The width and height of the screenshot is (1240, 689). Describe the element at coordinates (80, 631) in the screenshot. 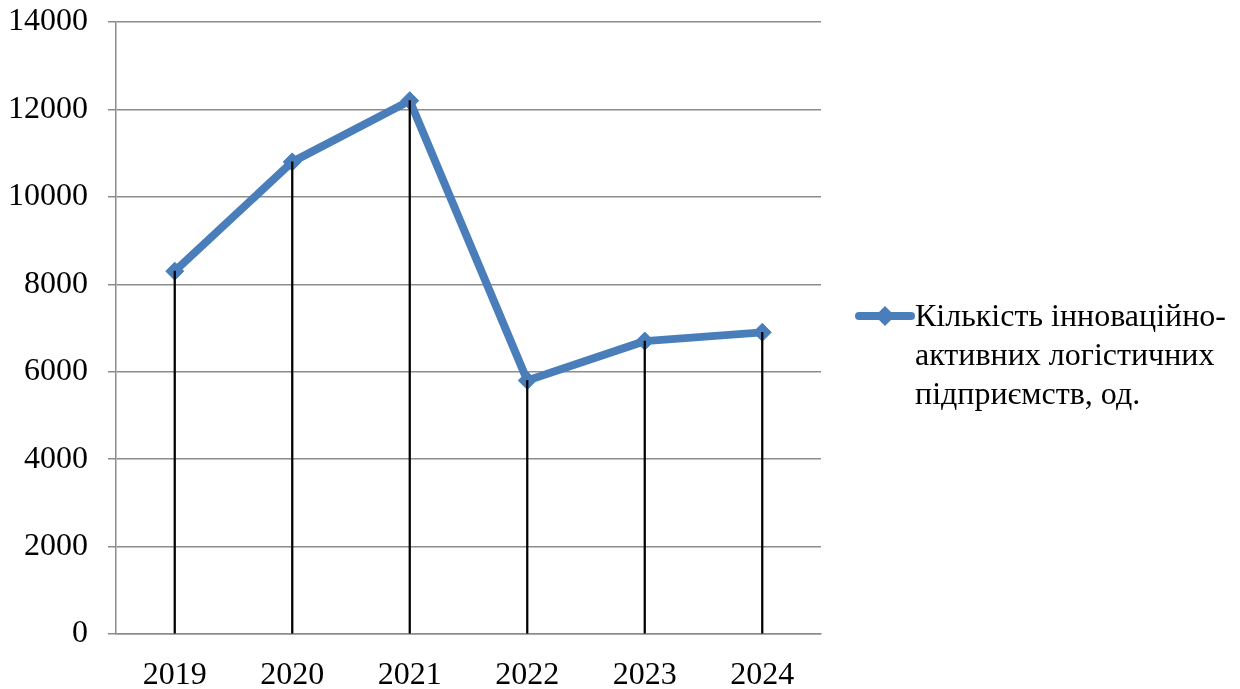

I see `y-tick-label: 0` at that location.